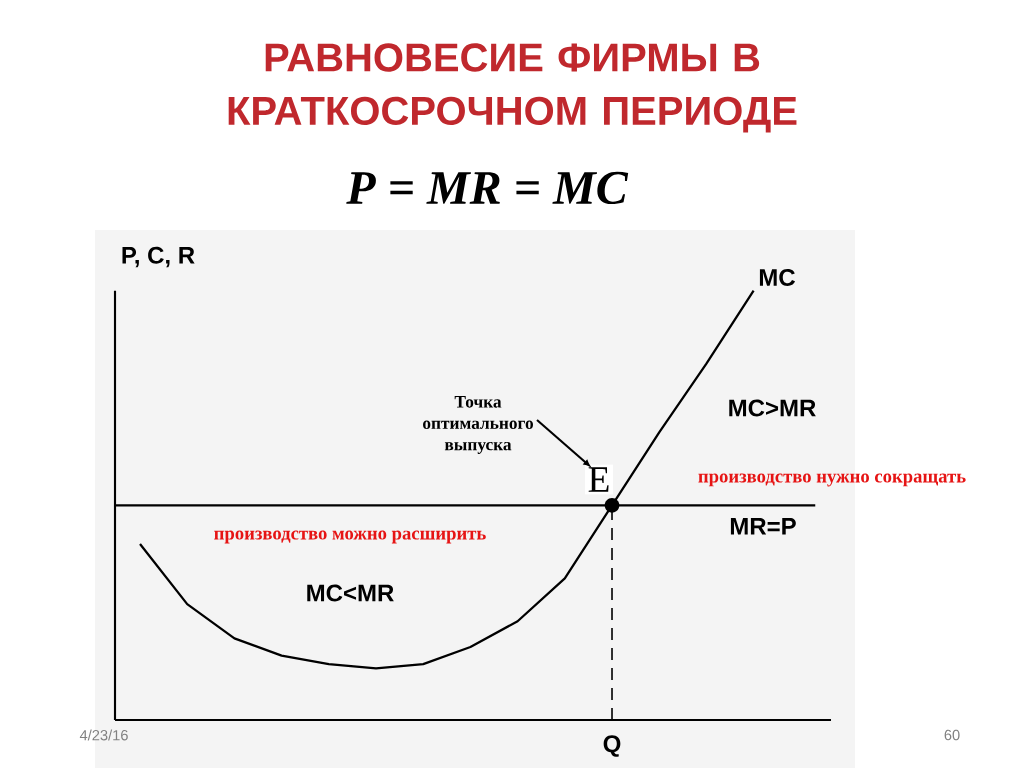 This screenshot has height=768, width=1024. What do you see at coordinates (832, 480) in the screenshot?
I see `annotation: производство нужно сокращать` at bounding box center [832, 480].